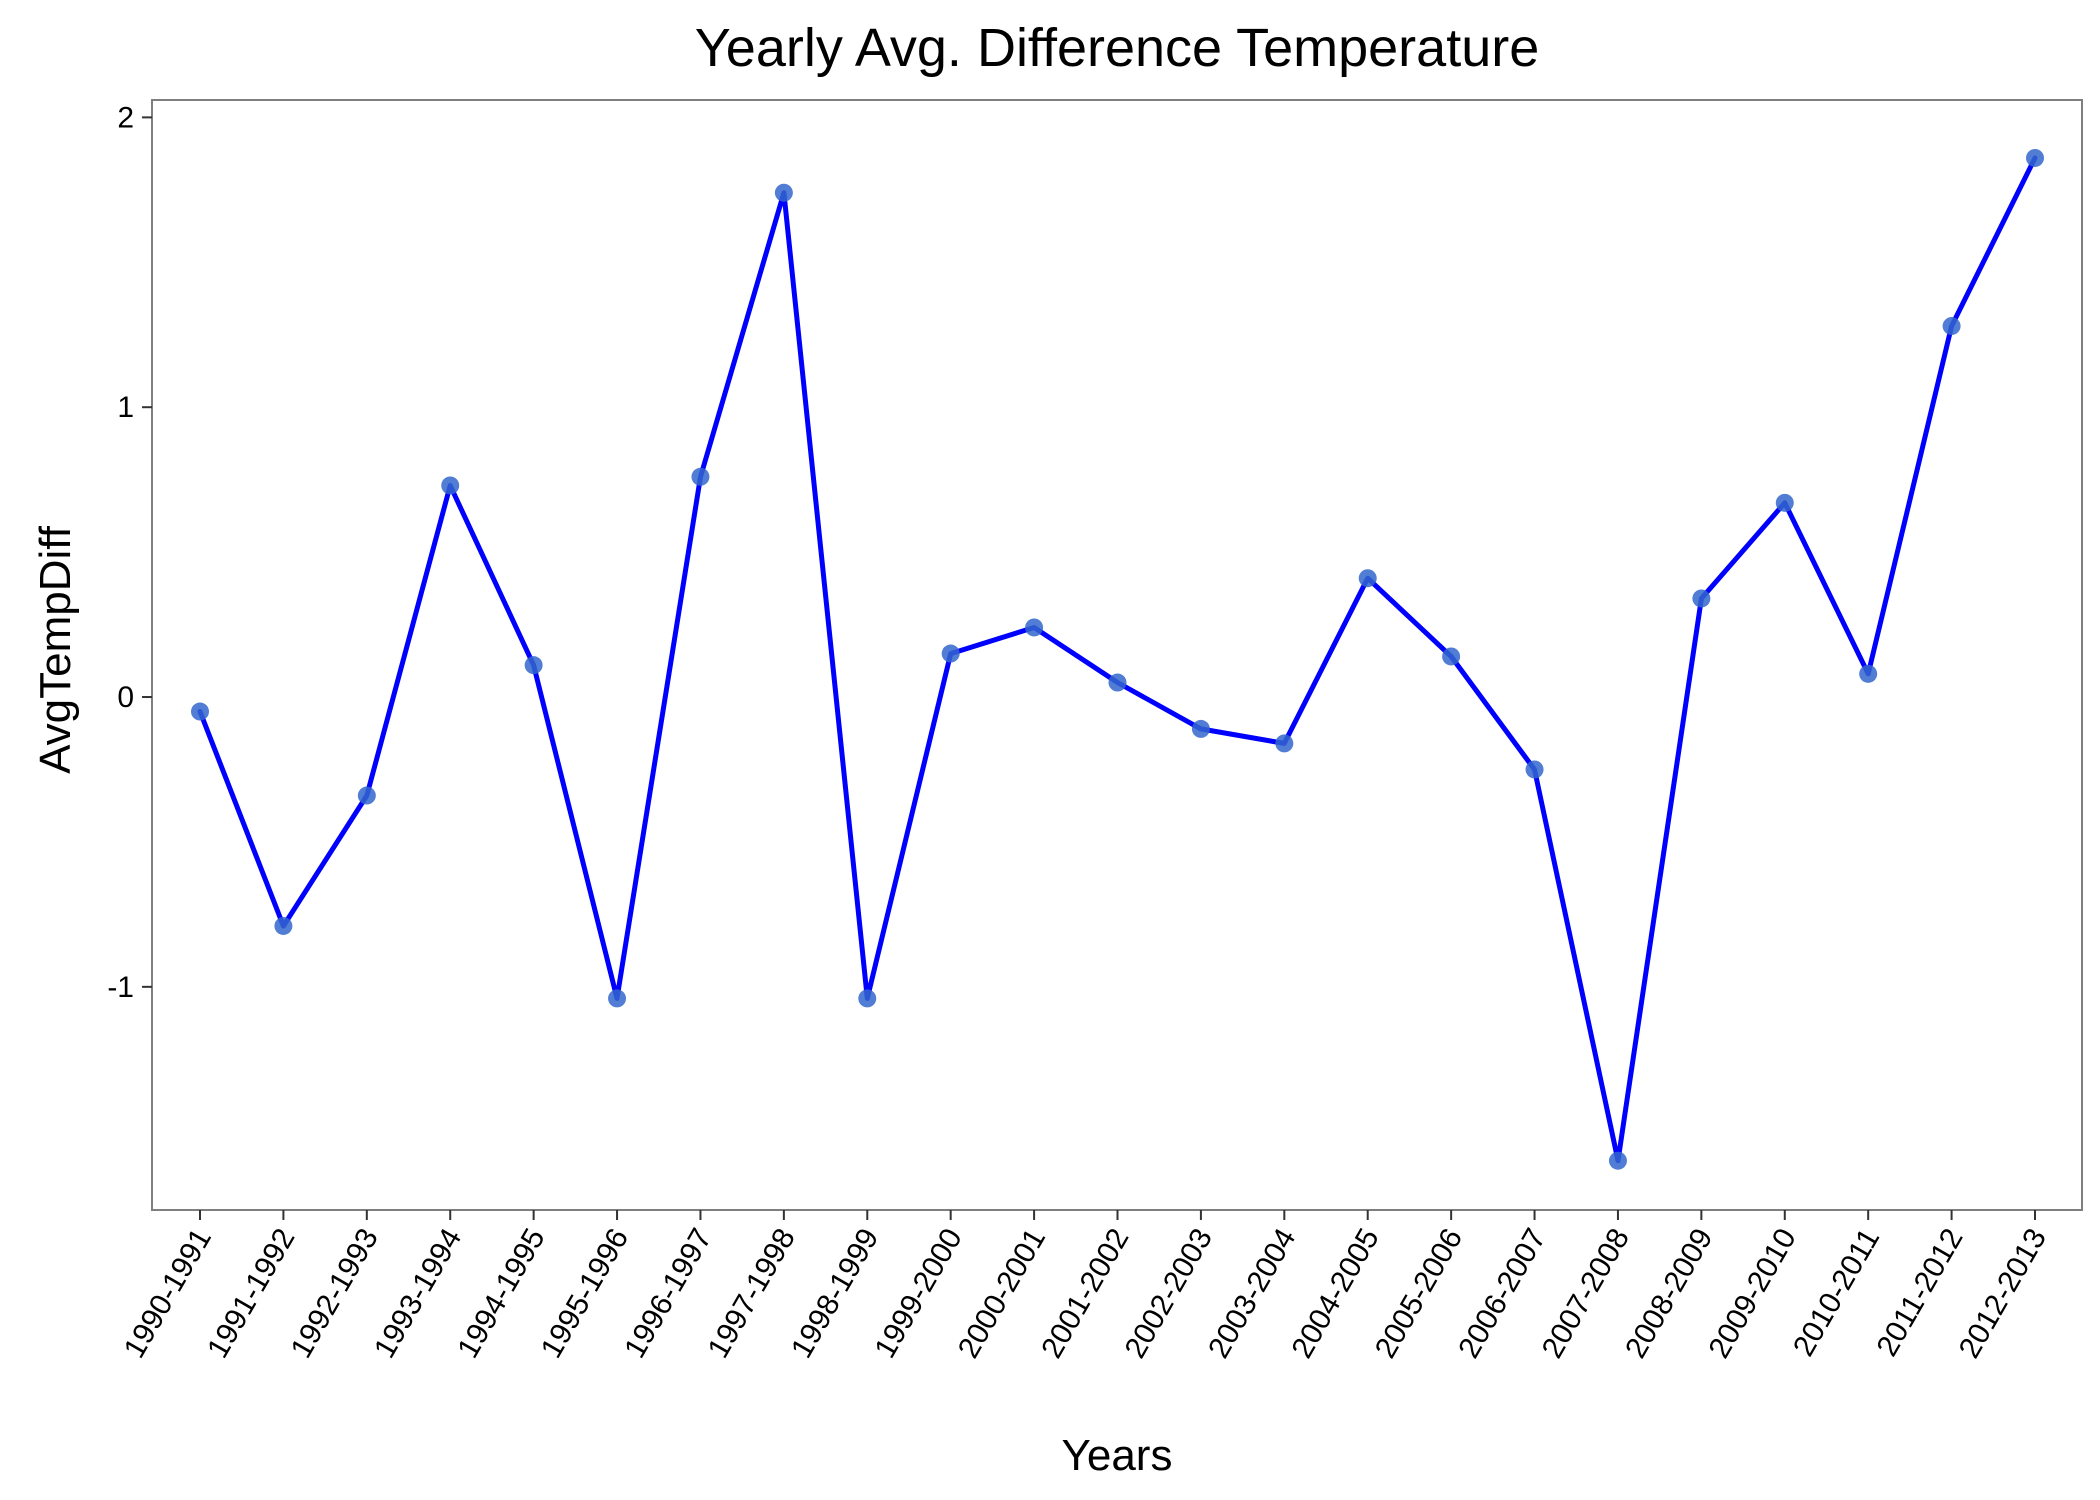 The image size is (2100, 1500). What do you see at coordinates (120, 987) in the screenshot?
I see `y-tick-label: -1` at bounding box center [120, 987].